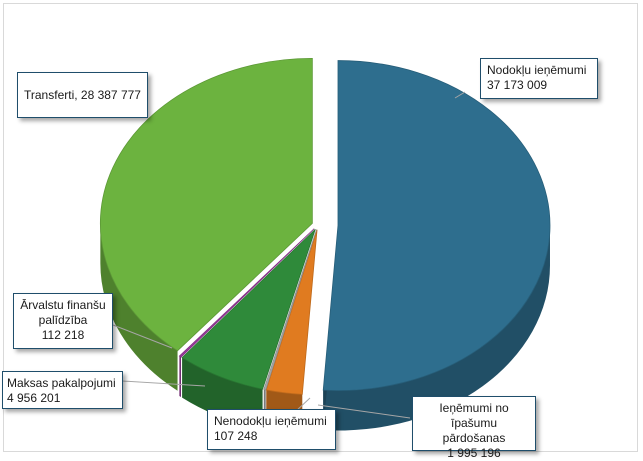 The image size is (643, 461). I want to click on label-transferti: Transferti, 28 387 777, so click(82, 95).